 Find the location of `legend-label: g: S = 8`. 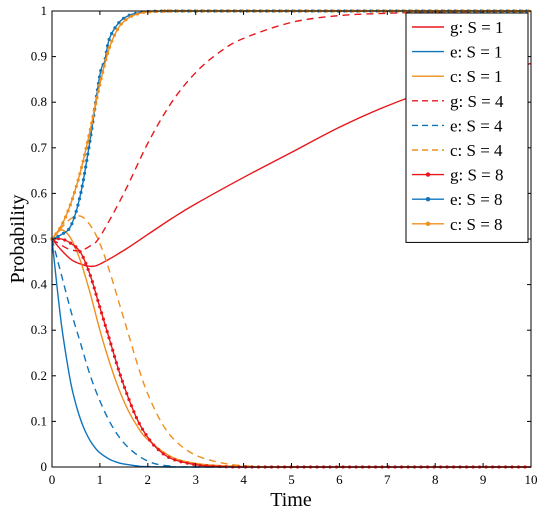

legend-label: g: S = 8 is located at coordinates (477, 175).